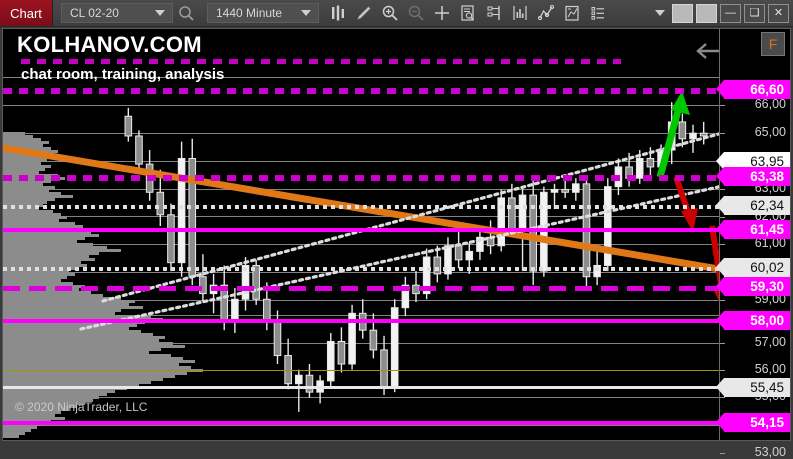  What do you see at coordinates (26, 13) in the screenshot?
I see `chart-tab: Chart` at bounding box center [26, 13].